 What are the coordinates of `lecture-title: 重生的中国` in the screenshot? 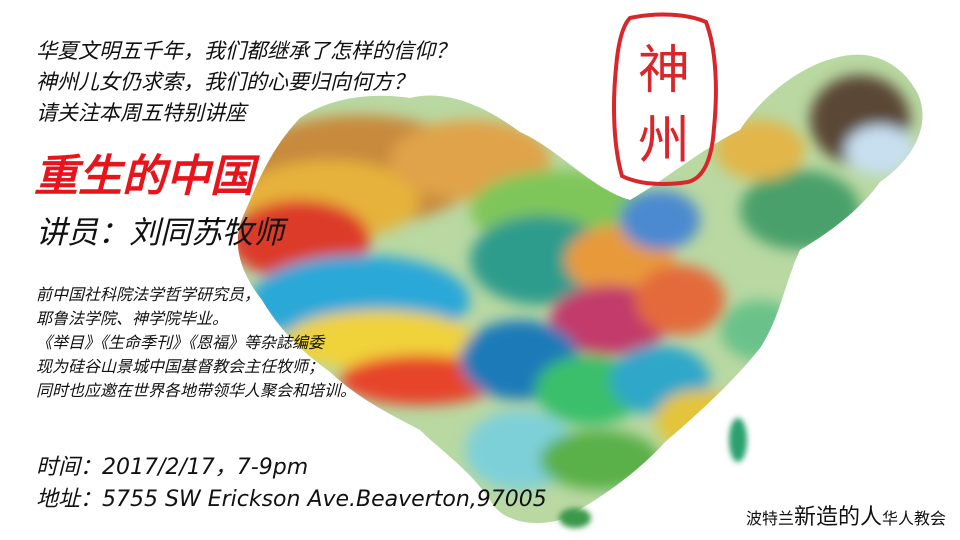 It's located at (144, 176).